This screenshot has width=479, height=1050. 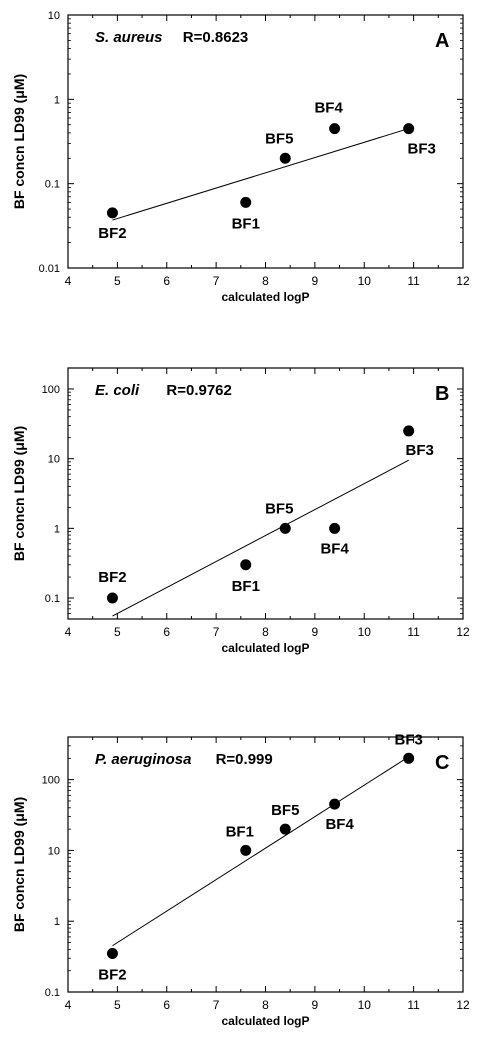 What do you see at coordinates (198, 390) in the screenshot?
I see `r-value-label: R=0.9762` at bounding box center [198, 390].